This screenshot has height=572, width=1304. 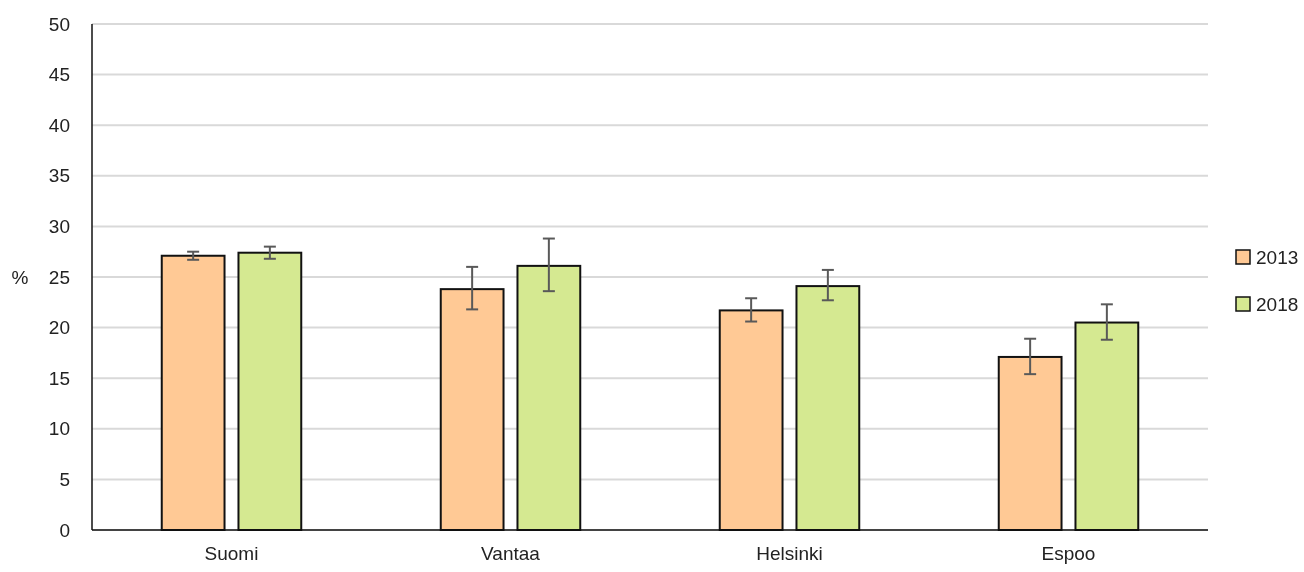 What do you see at coordinates (59, 125) in the screenshot?
I see `y-tick-label: 40` at bounding box center [59, 125].